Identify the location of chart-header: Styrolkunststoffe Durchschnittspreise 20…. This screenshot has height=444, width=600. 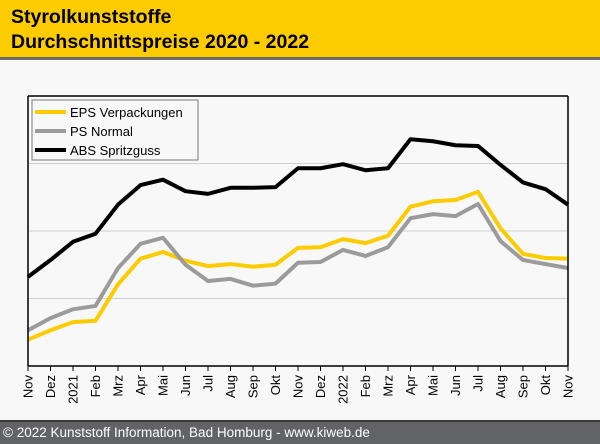
(300, 30).